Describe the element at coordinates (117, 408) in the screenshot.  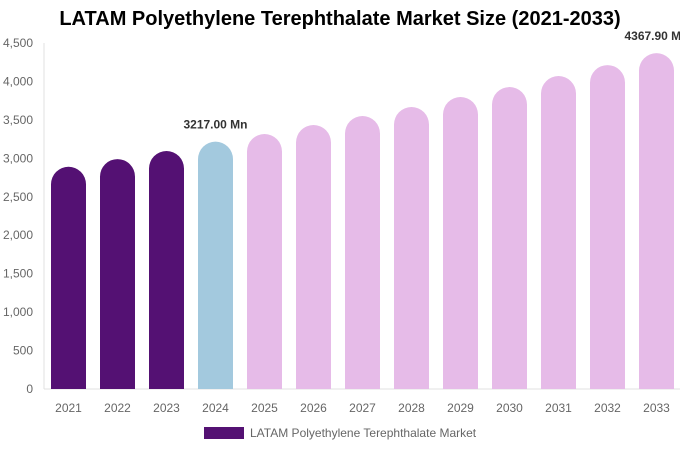
I see `x-tick-label: 2022` at that location.